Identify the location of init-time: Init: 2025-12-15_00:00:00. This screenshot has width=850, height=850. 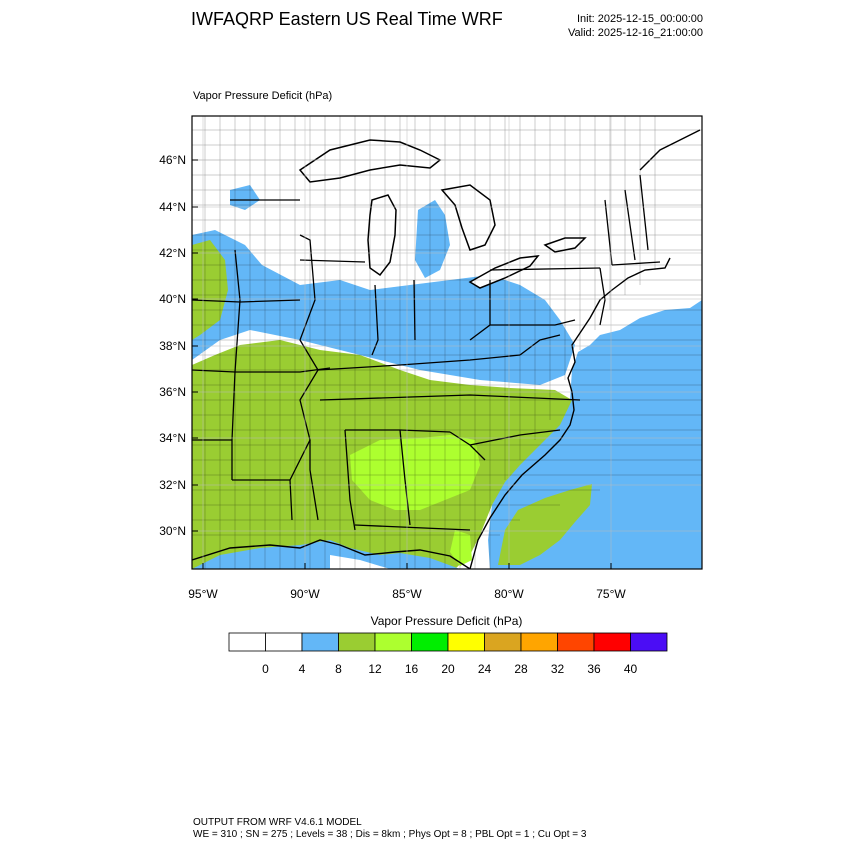
(640, 19).